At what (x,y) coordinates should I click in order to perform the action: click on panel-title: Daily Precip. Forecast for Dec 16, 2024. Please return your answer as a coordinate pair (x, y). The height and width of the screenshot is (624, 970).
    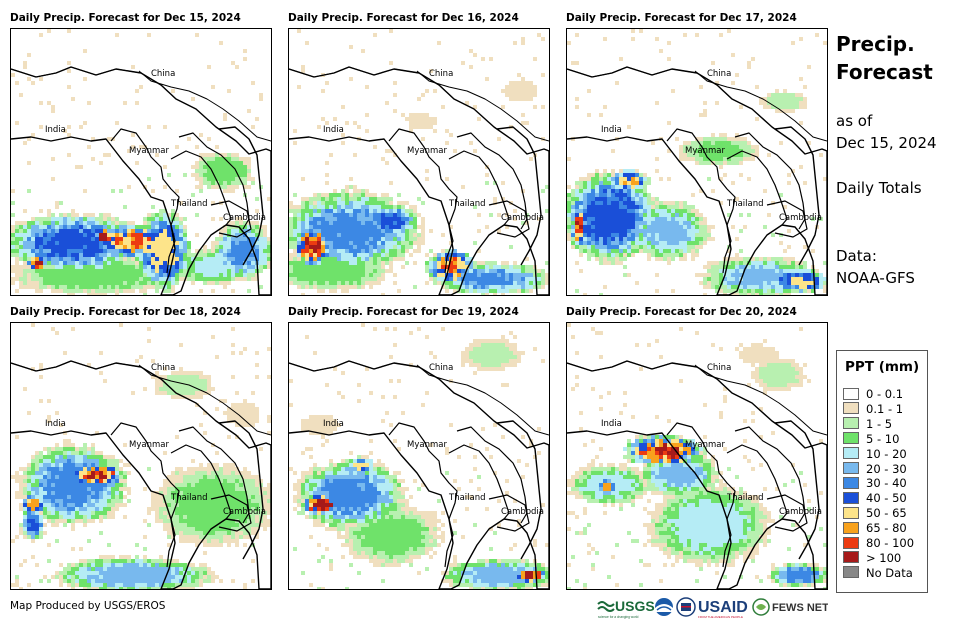
    Looking at the image, I should click on (403, 18).